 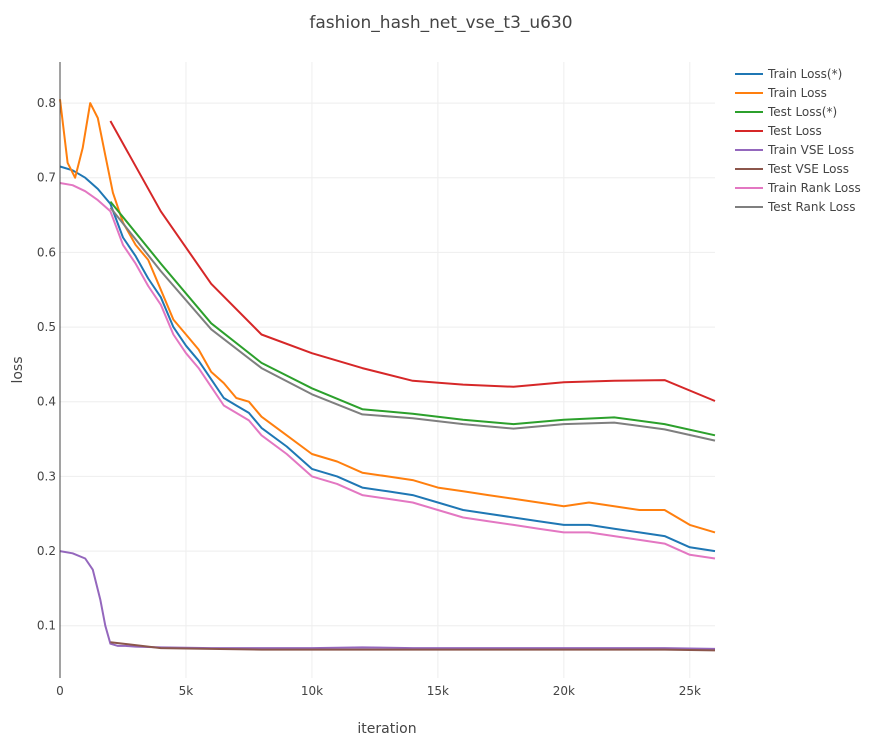 I want to click on x-tick-label: 15k, so click(x=438, y=691).